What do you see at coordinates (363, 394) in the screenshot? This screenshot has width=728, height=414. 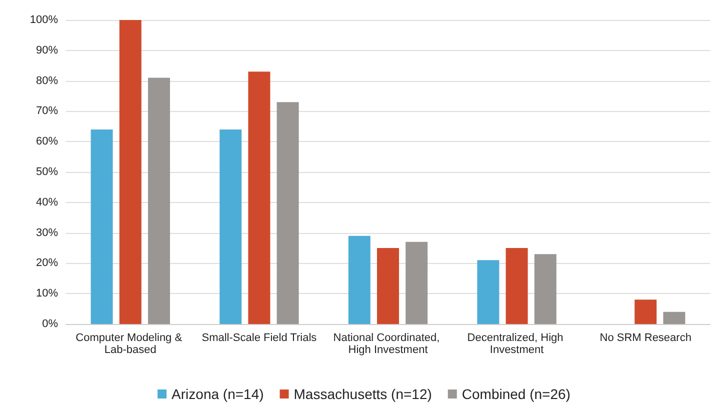 I see `legend-label: Massachusetts (n=12)` at bounding box center [363, 394].